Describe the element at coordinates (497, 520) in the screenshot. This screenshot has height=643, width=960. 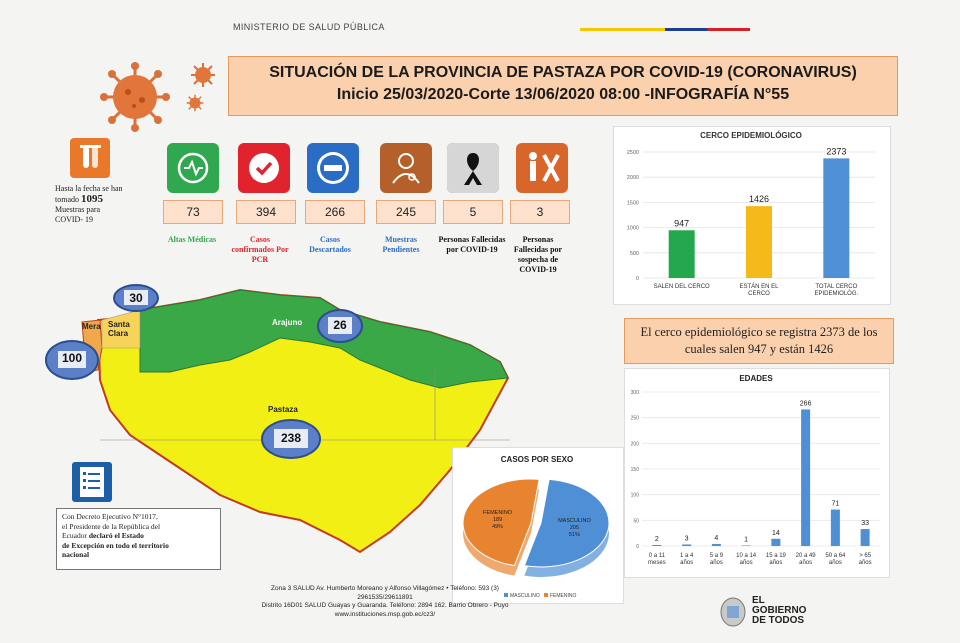
I see `slice-value: 189` at that location.